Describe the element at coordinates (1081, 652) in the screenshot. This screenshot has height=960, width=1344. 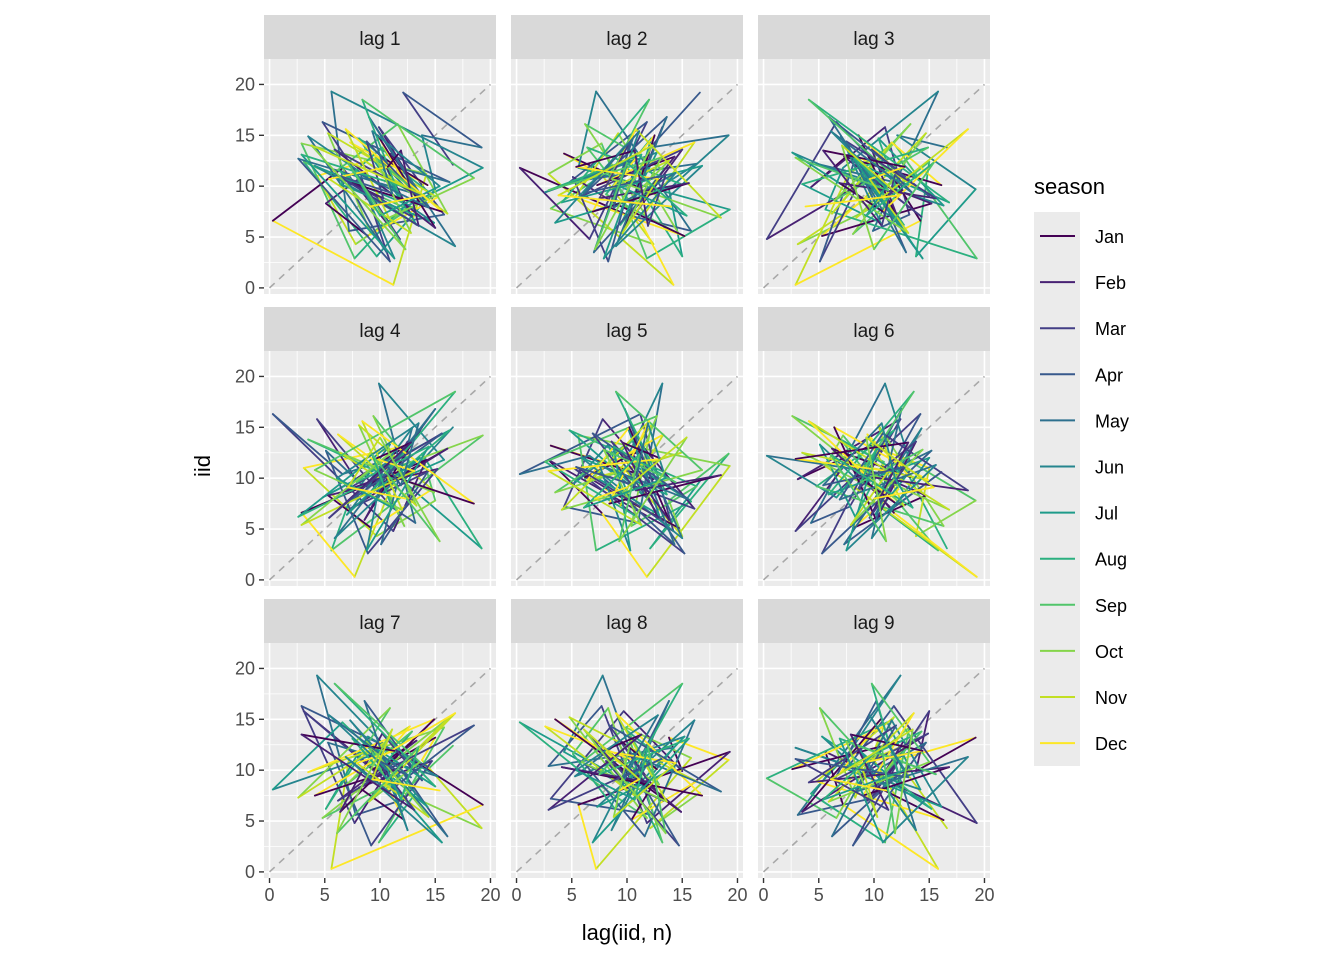
I see `legend-item-oct: Oct` at that location.